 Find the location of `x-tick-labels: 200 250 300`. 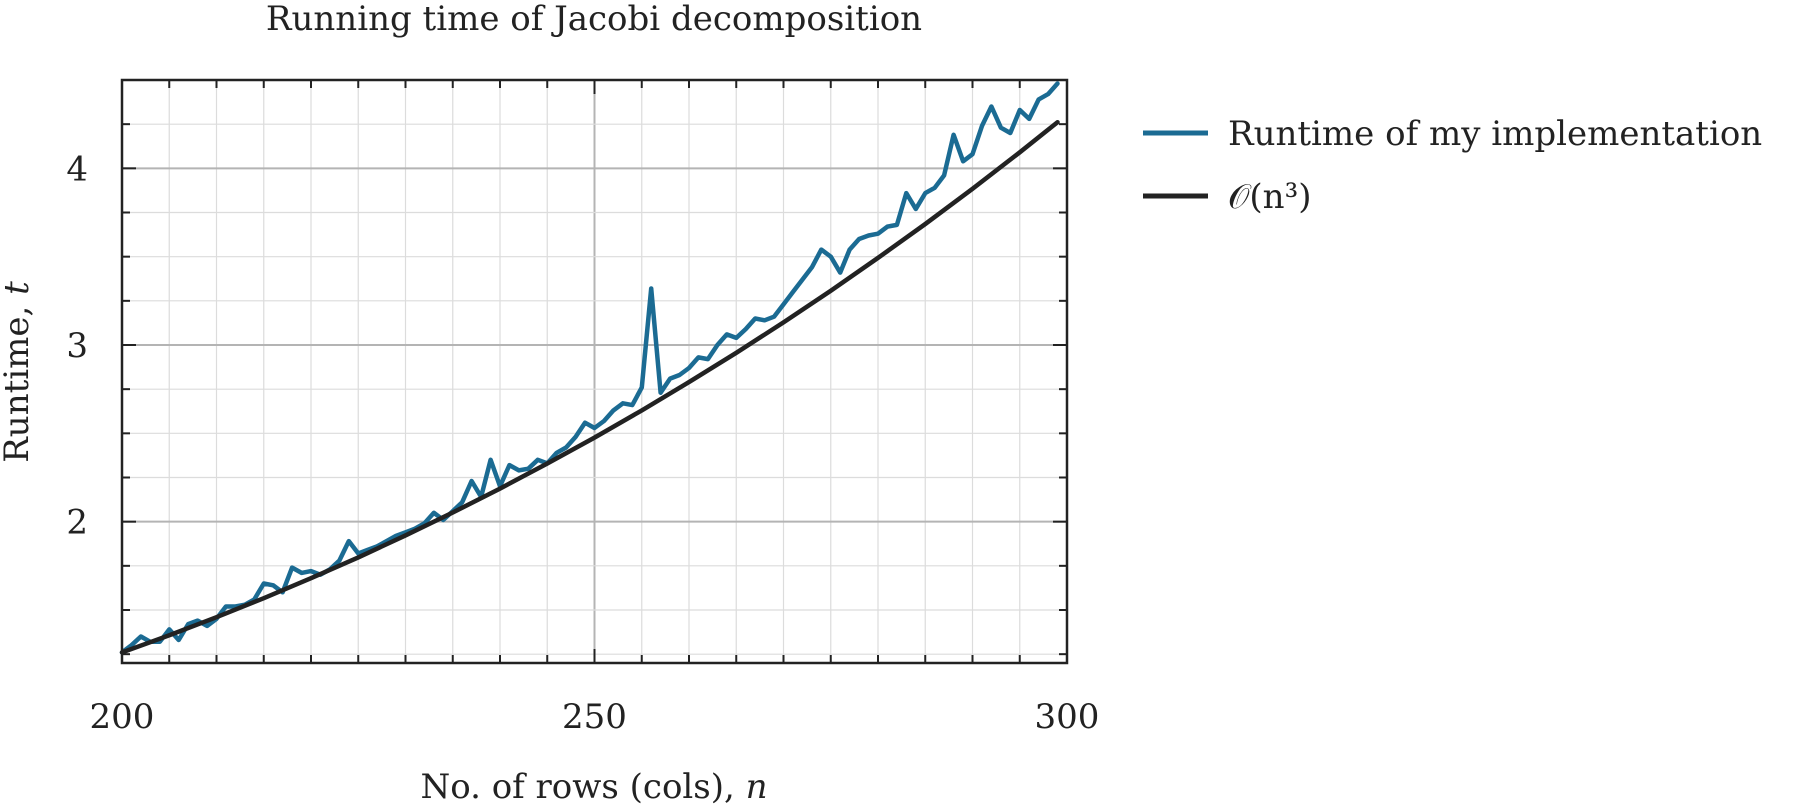

x-tick-labels: 200 250 300 is located at coordinates (595, 717).